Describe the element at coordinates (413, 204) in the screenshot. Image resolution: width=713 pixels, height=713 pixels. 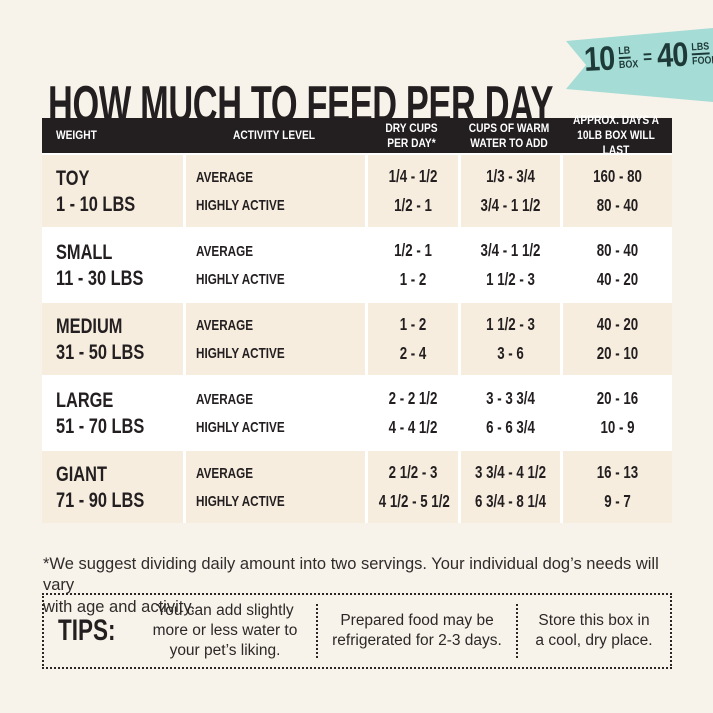
I see `dry-cups-highly-active: 1/2 - 1` at that location.